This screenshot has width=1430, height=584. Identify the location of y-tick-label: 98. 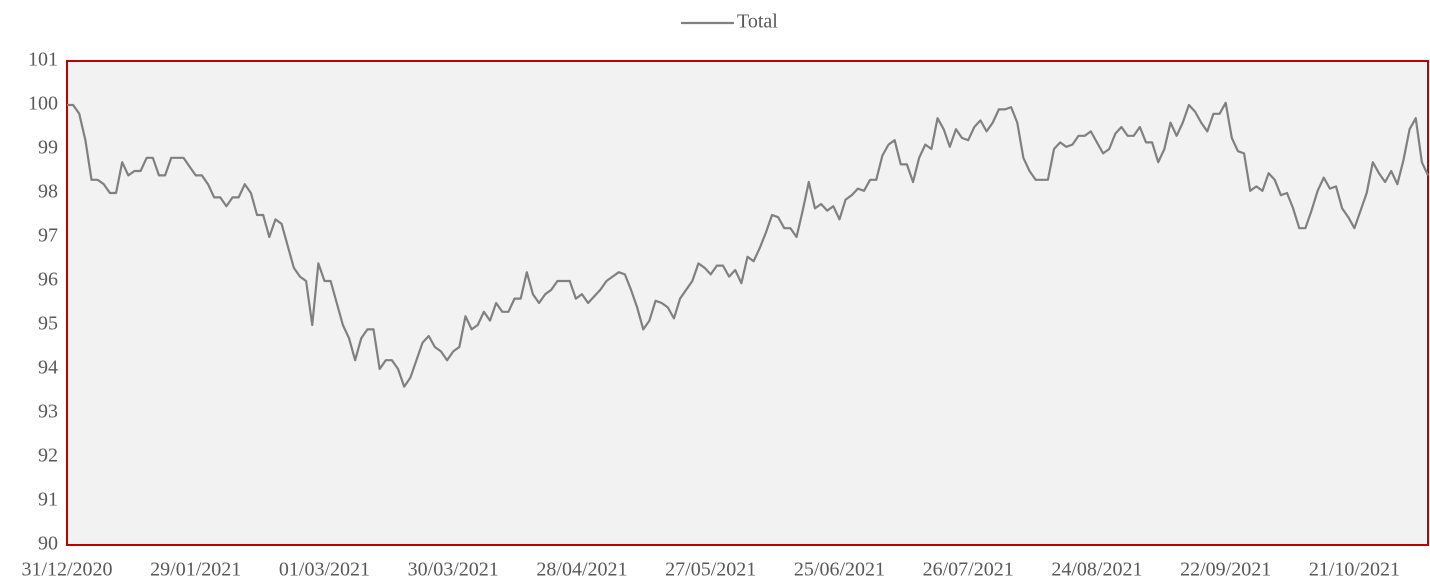
(48, 192).